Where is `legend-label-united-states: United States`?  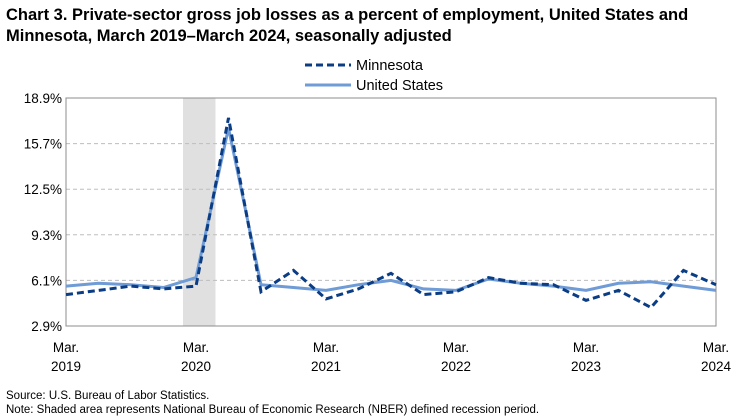 legend-label-united-states: United States is located at coordinates (399, 86).